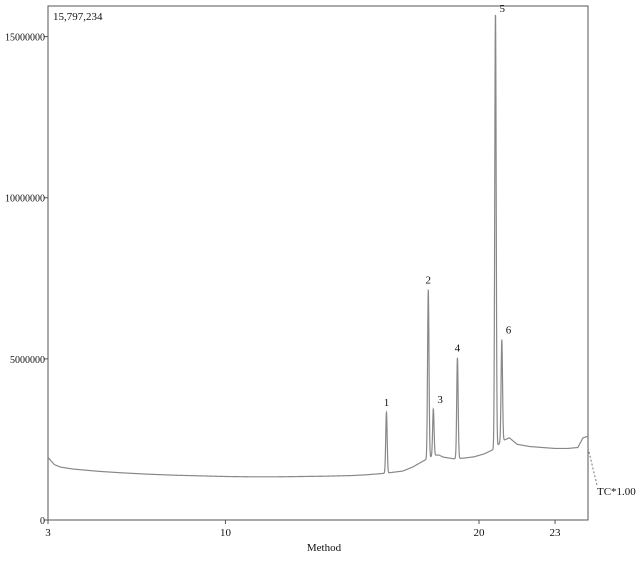 This screenshot has height=561, width=642. What do you see at coordinates (25, 38) in the screenshot?
I see `y-tick-label: 15000000` at bounding box center [25, 38].